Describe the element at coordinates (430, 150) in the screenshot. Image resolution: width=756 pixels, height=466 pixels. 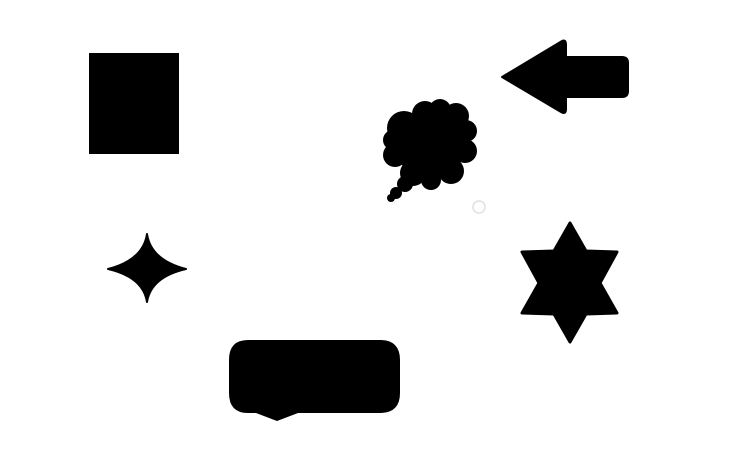
I see `thought-bubble-shape` at that location.